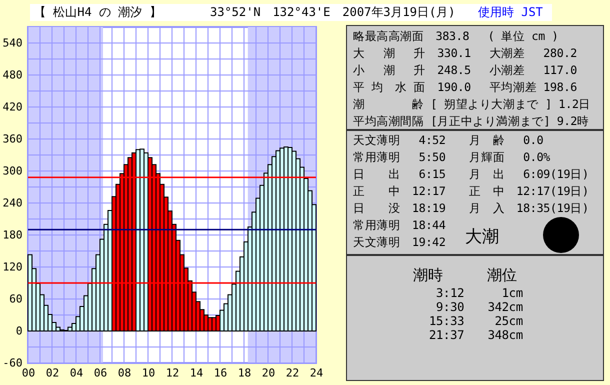 Image resolution: width=610 pixels, height=385 pixels. Describe the element at coordinates (482, 237) in the screenshot. I see `text: 大潮` at that location.